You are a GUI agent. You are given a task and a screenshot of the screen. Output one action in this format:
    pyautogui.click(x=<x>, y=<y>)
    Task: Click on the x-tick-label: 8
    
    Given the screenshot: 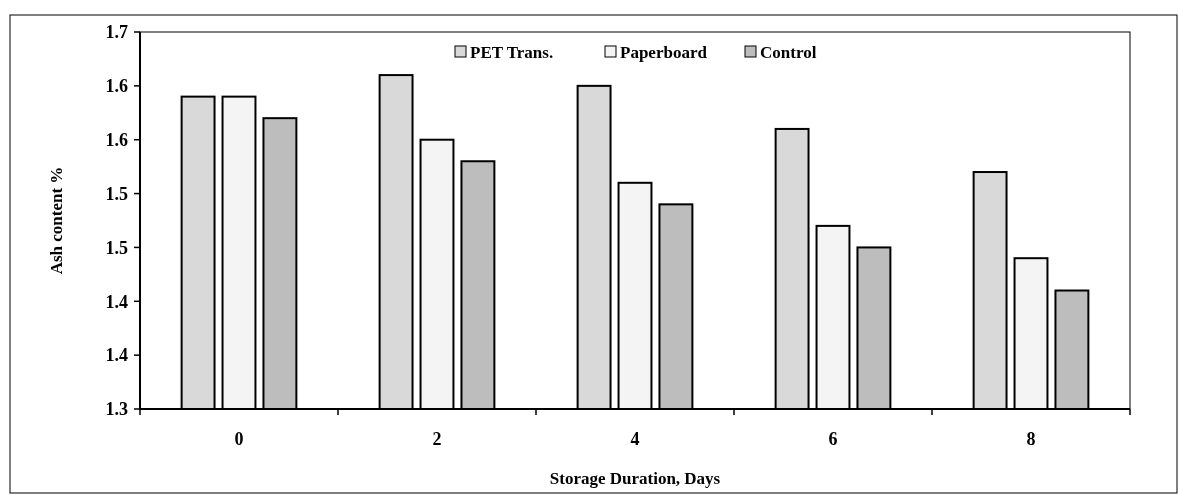 What is the action you would take?
    pyautogui.click(x=1031, y=439)
    